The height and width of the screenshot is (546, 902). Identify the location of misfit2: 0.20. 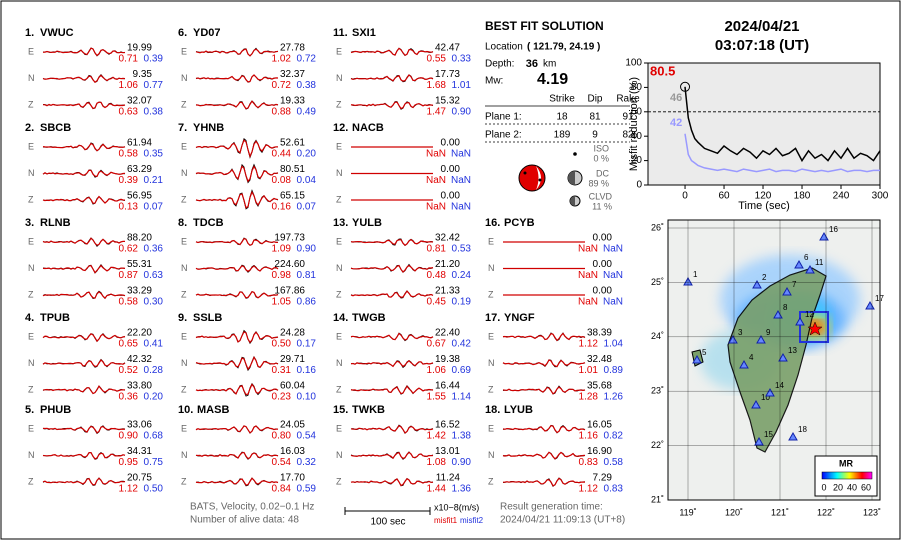
(307, 154).